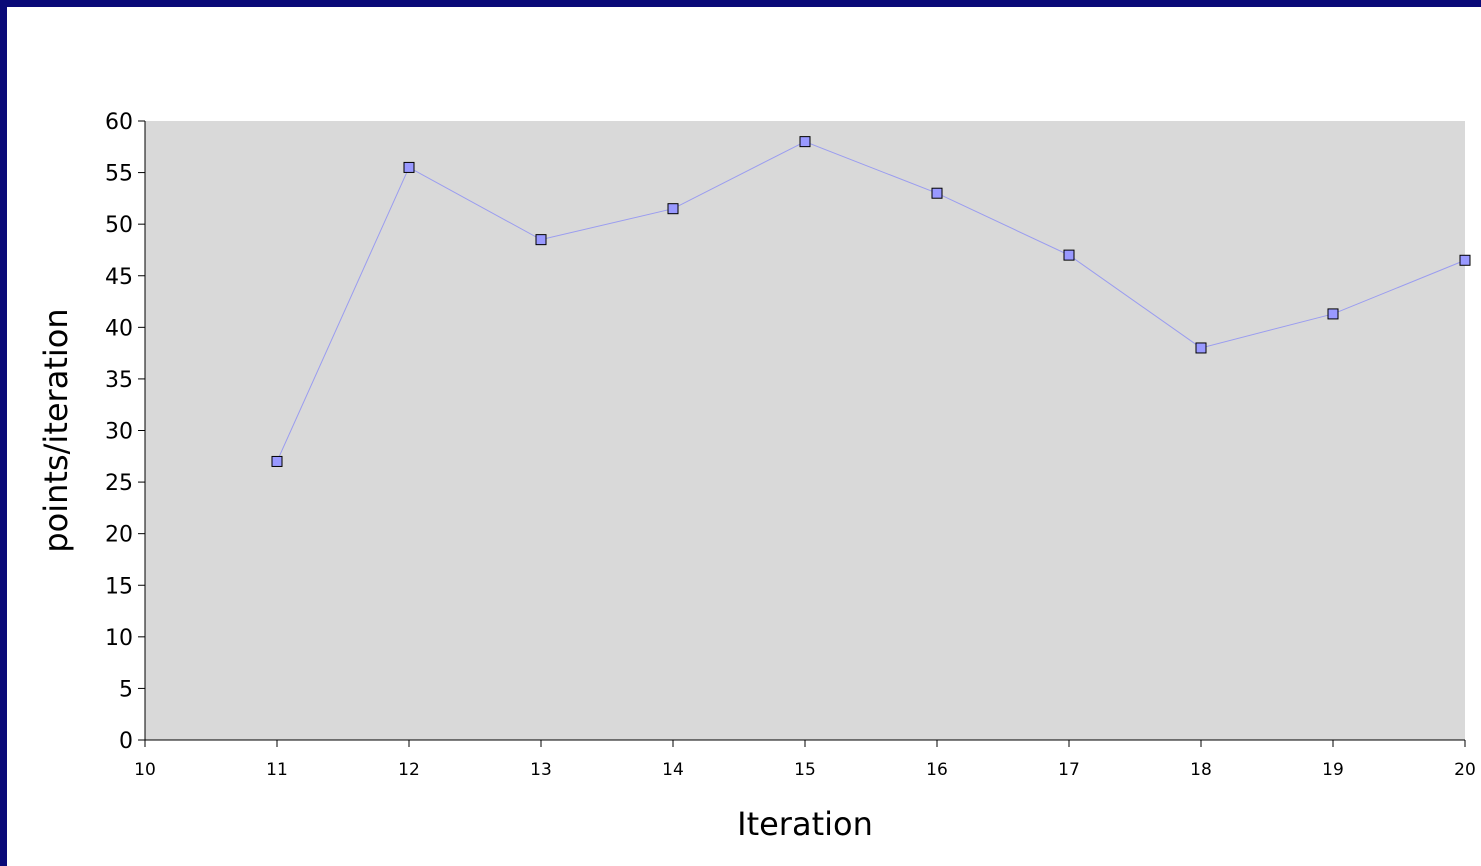  Describe the element at coordinates (119, 174) in the screenshot. I see `y-tick-label: 55` at that location.